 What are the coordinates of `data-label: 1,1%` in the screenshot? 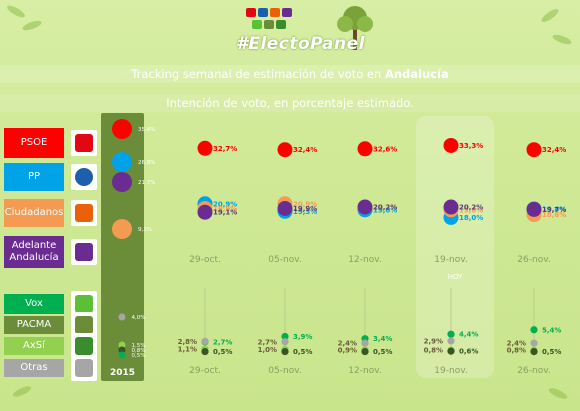 It's located at (187, 349).